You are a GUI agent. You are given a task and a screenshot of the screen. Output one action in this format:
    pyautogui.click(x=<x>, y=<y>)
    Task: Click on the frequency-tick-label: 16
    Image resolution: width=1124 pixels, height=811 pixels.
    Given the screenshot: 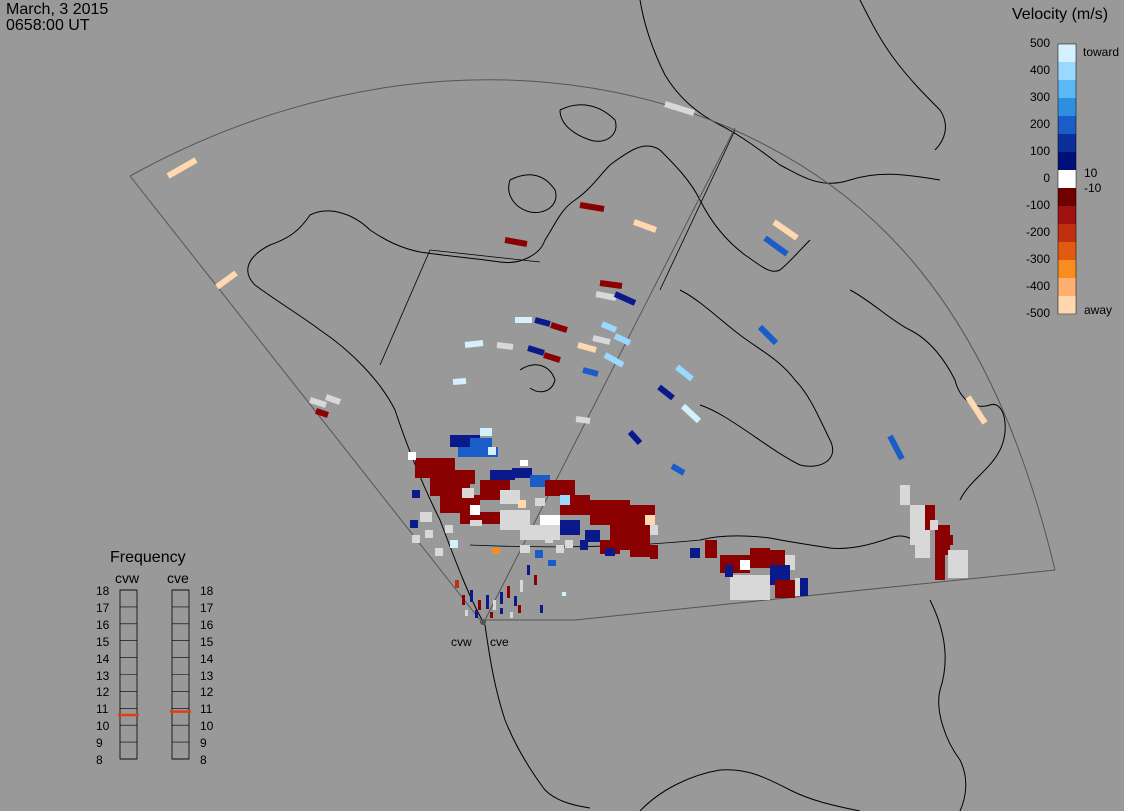 What is the action you would take?
    pyautogui.click(x=103, y=624)
    